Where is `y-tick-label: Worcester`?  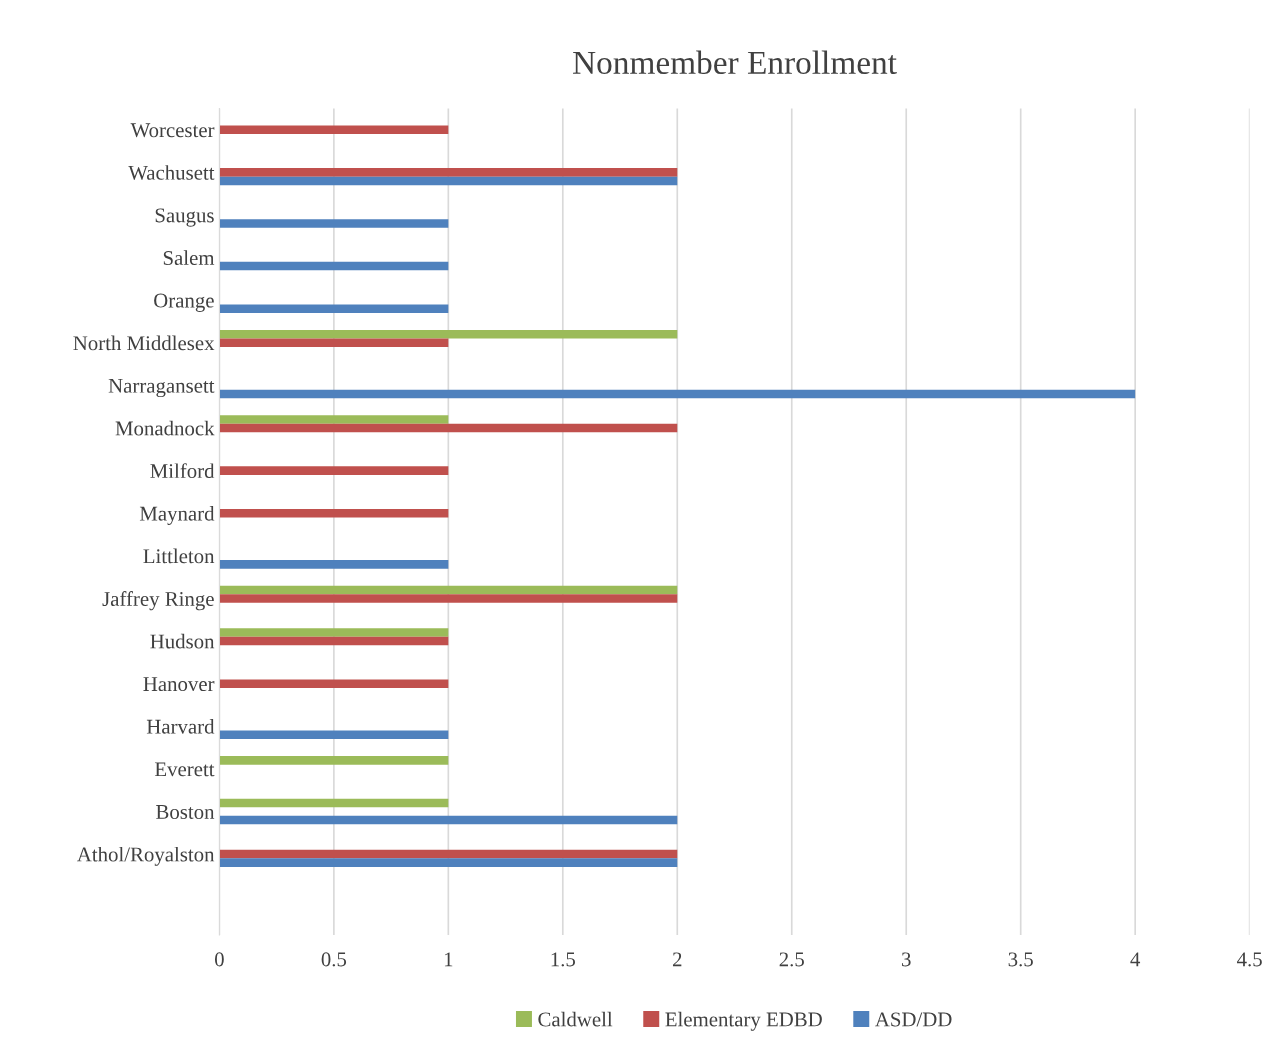
y-tick-label: Worcester is located at coordinates (172, 130).